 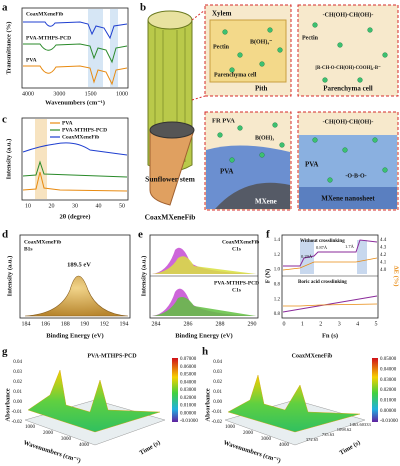 What do you see at coordinates (7, 404) in the screenshot?
I see `z-axis-title: Absorbance` at bounding box center [7, 404].